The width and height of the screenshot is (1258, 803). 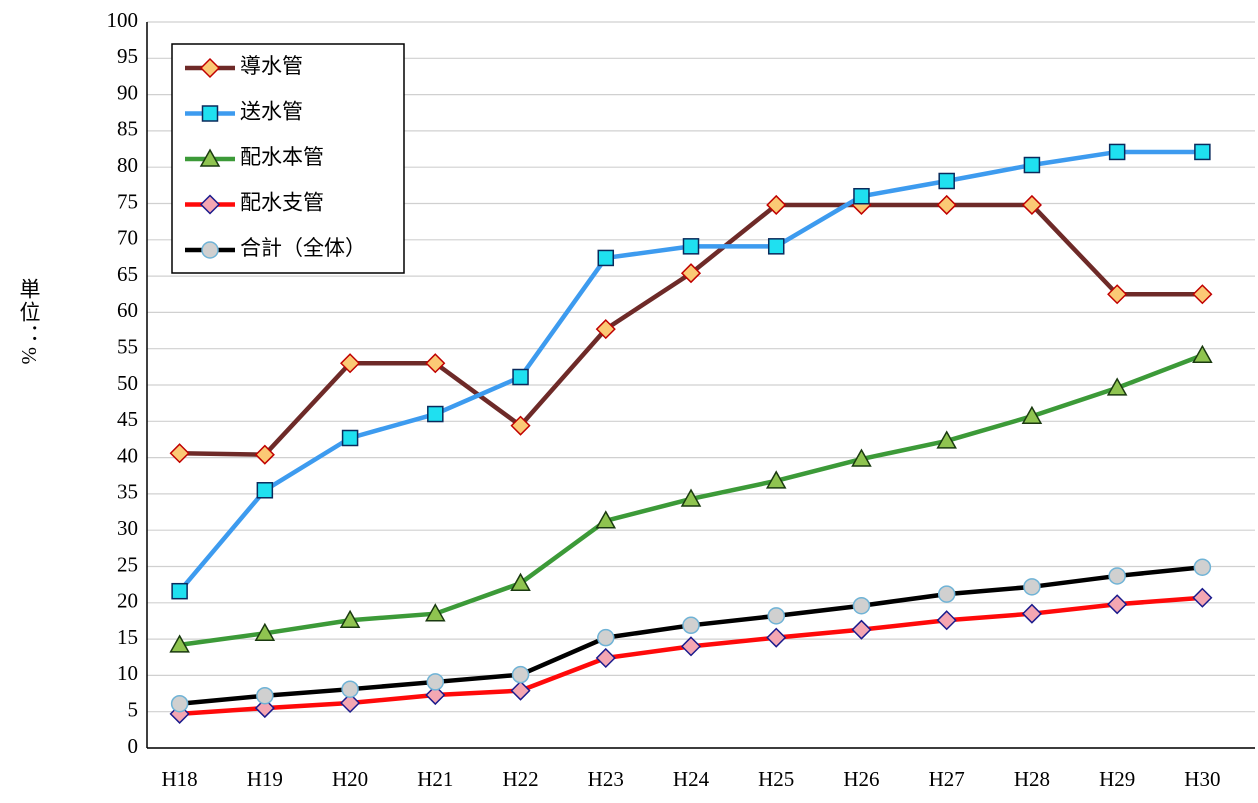 I want to click on y-tick-label: 35, so click(x=127, y=492).